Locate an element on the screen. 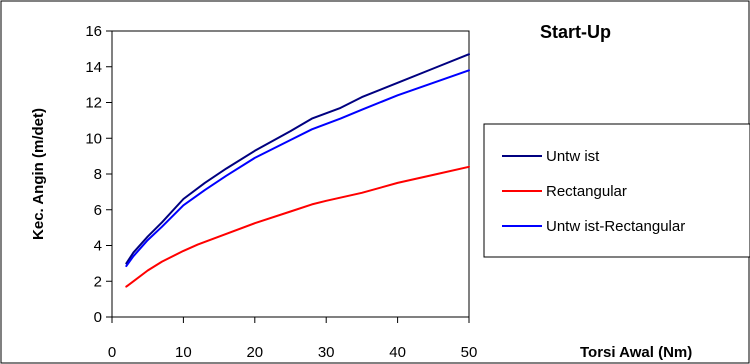 The image size is (750, 364). y-axis: 0 2 4 6 8 10 12 14 16 is located at coordinates (98, 174).